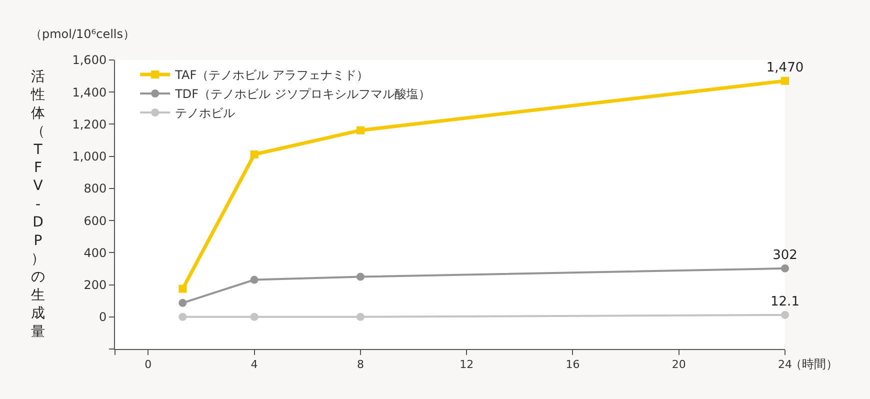 This screenshot has width=870, height=399. I want to click on y-tick-label: 800, so click(95, 189).